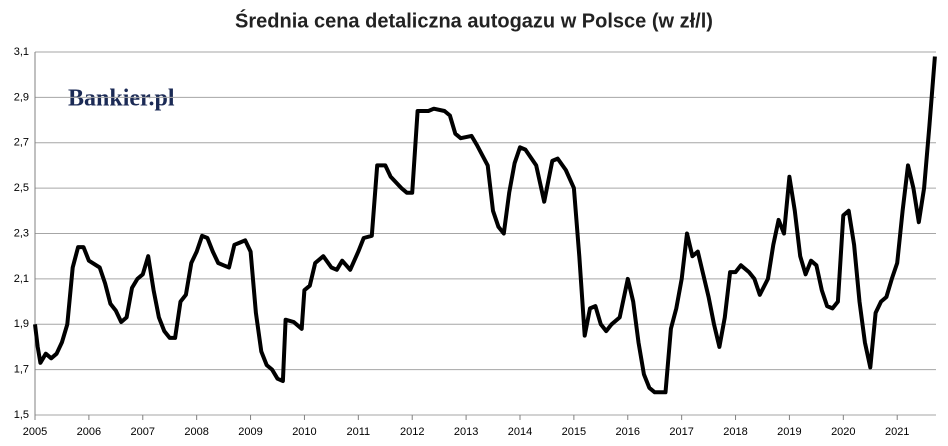  What do you see at coordinates (21, 370) in the screenshot?
I see `y-tick-label: 1,7` at bounding box center [21, 370].